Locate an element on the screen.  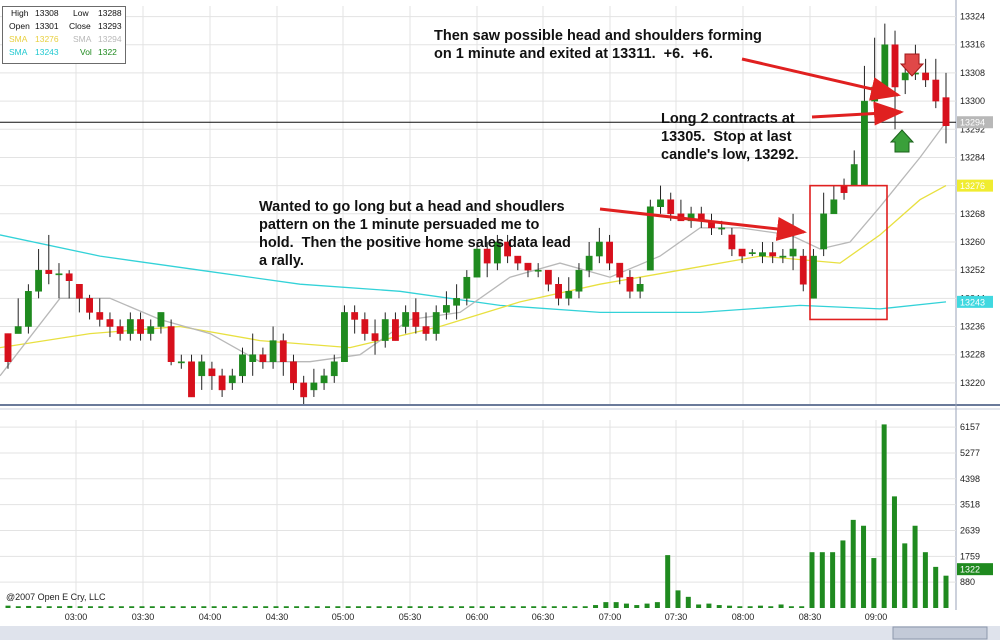
price-tick-label: 13268 is located at coordinates (972, 214).